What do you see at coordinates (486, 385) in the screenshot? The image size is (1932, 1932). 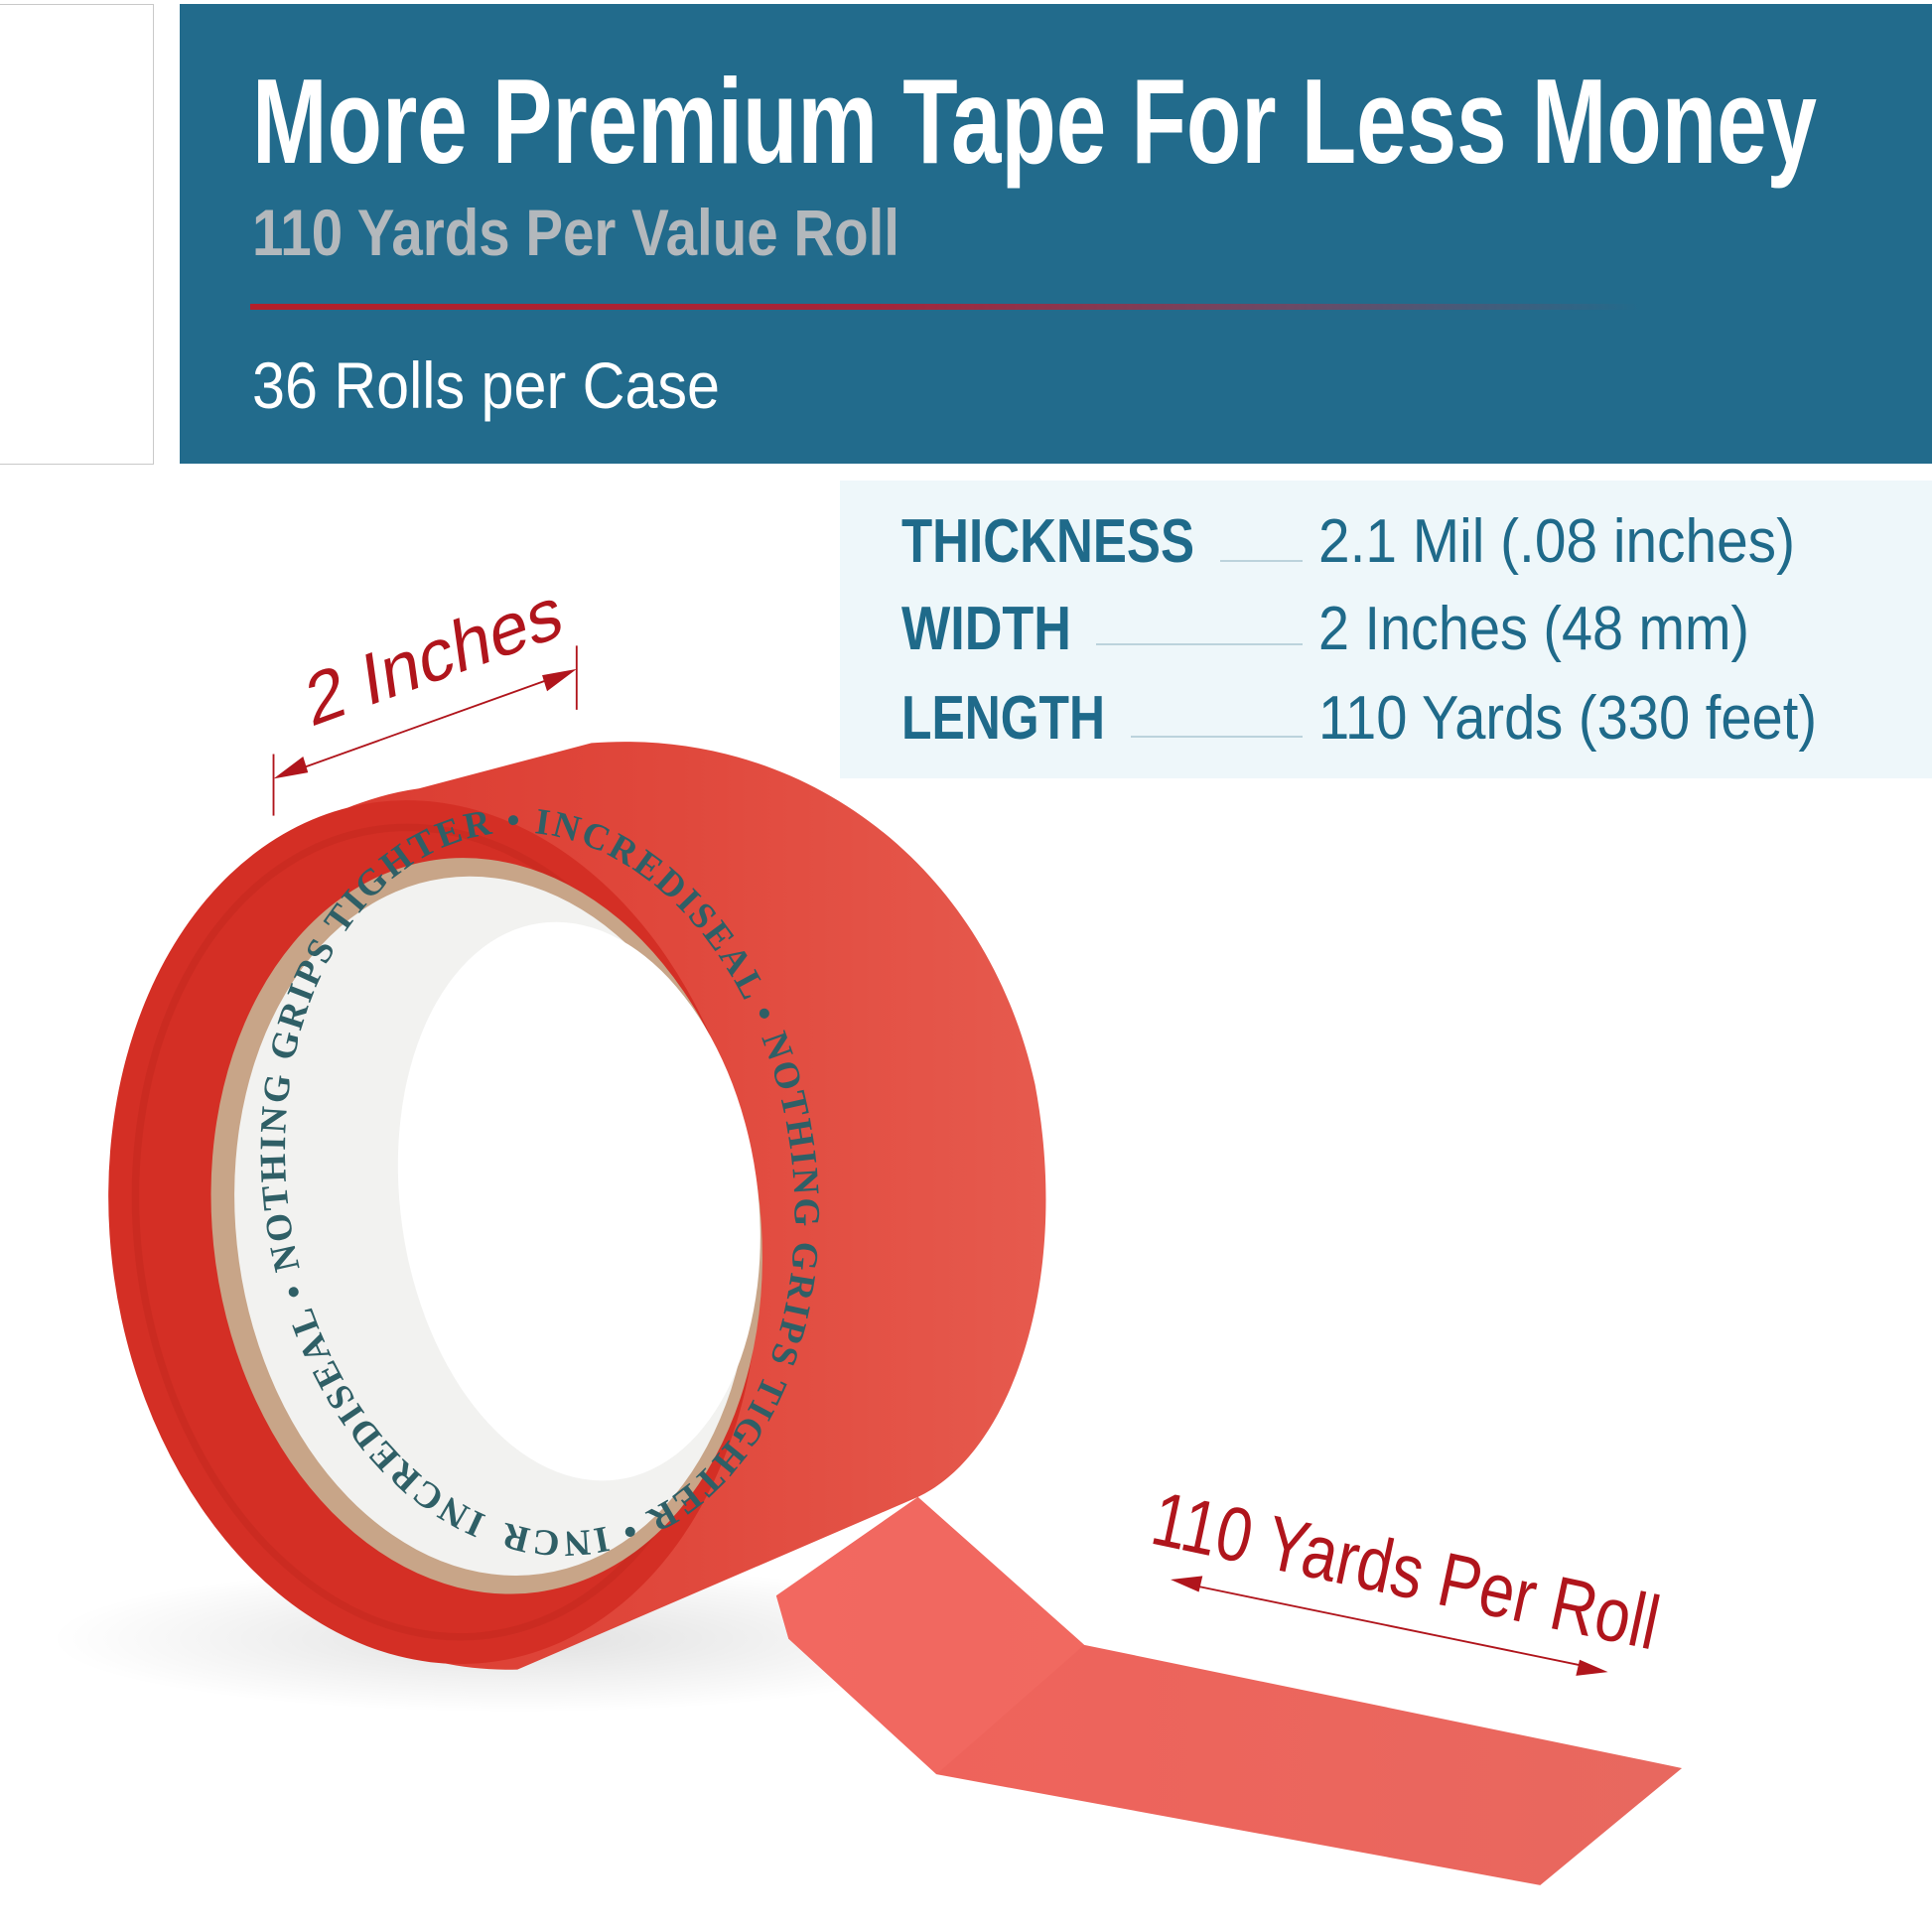 I see `rolls-per-case: 36 Rolls per Case` at bounding box center [486, 385].